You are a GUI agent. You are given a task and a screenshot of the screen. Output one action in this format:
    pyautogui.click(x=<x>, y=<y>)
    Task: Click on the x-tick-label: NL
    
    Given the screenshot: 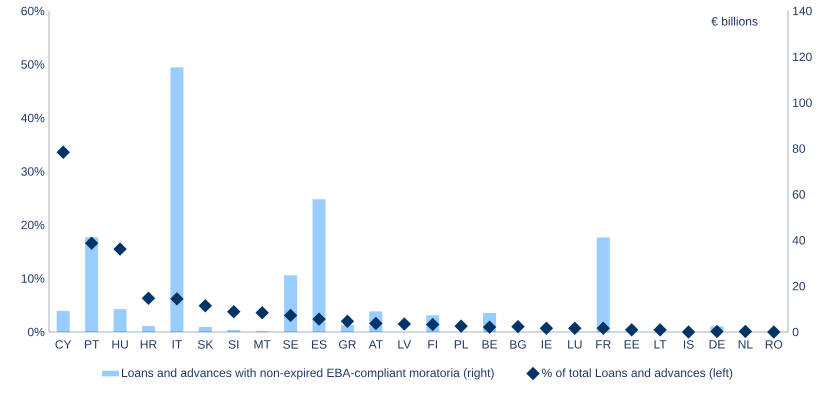 What is the action you would take?
    pyautogui.click(x=745, y=344)
    